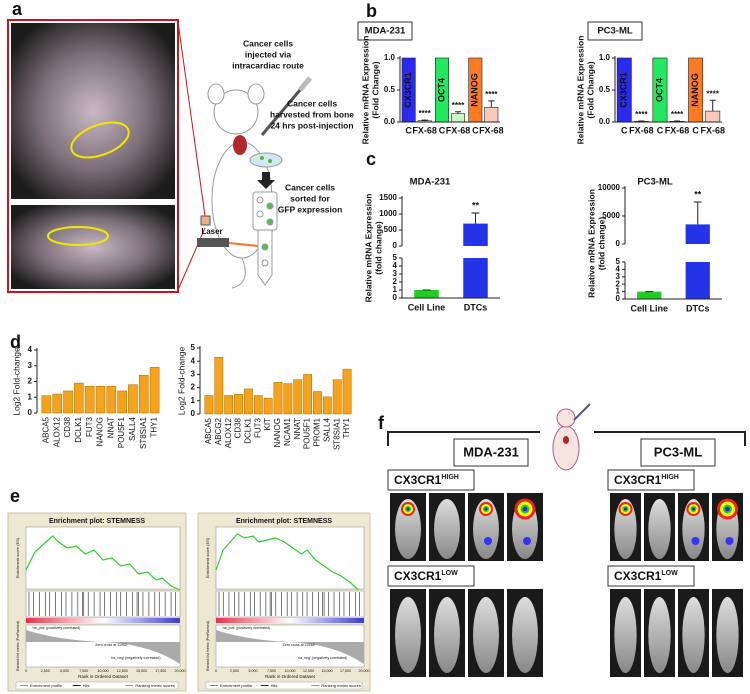 The width and height of the screenshot is (750, 694). I want to click on x-tick-label: SALL4, so click(326, 429).